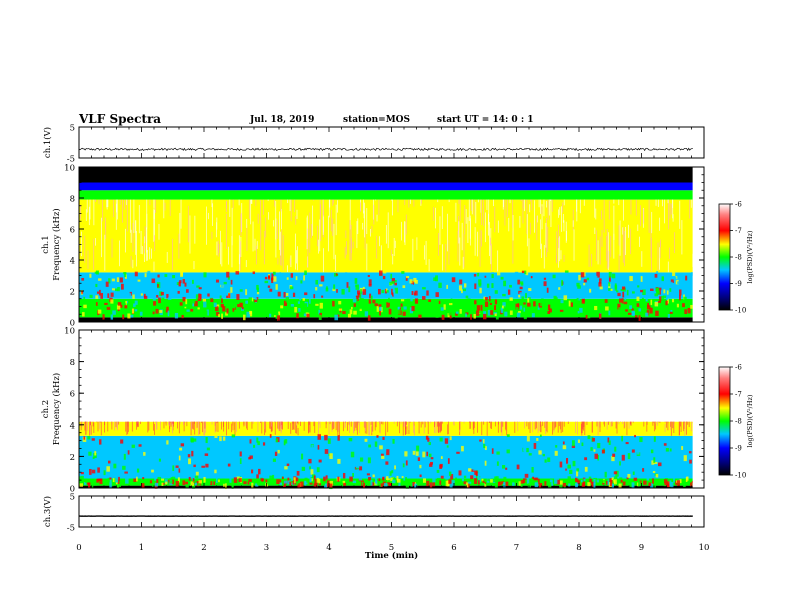 Image resolution: width=792 pixels, height=612 pixels. Describe the element at coordinates (738, 395) in the screenshot. I see `ch2-spectrogram-colorbar-tick-label: -7` at that location.